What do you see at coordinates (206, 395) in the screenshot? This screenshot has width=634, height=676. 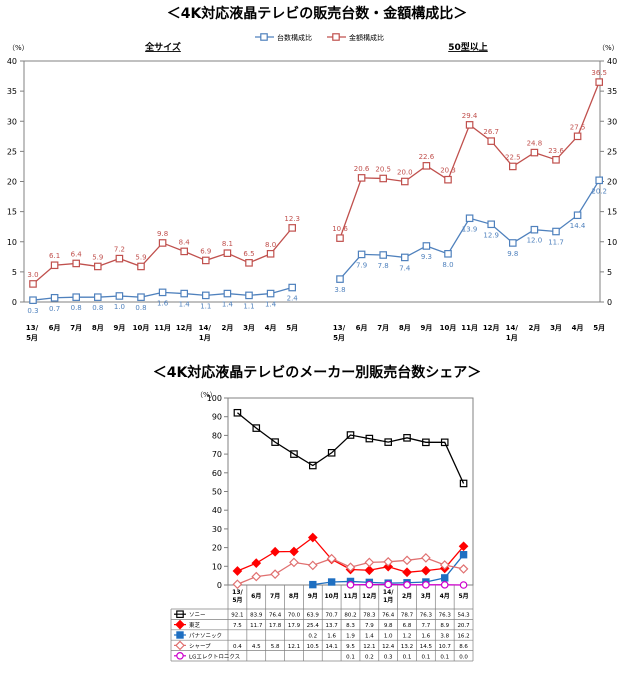 I see `unit-label-2: （%）` at bounding box center [206, 395].